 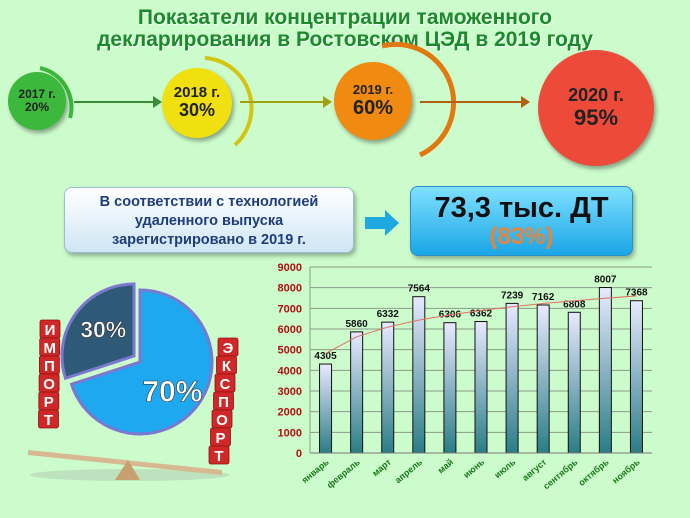 What do you see at coordinates (605, 280) in the screenshot?
I see `data-label: 8007` at bounding box center [605, 280].